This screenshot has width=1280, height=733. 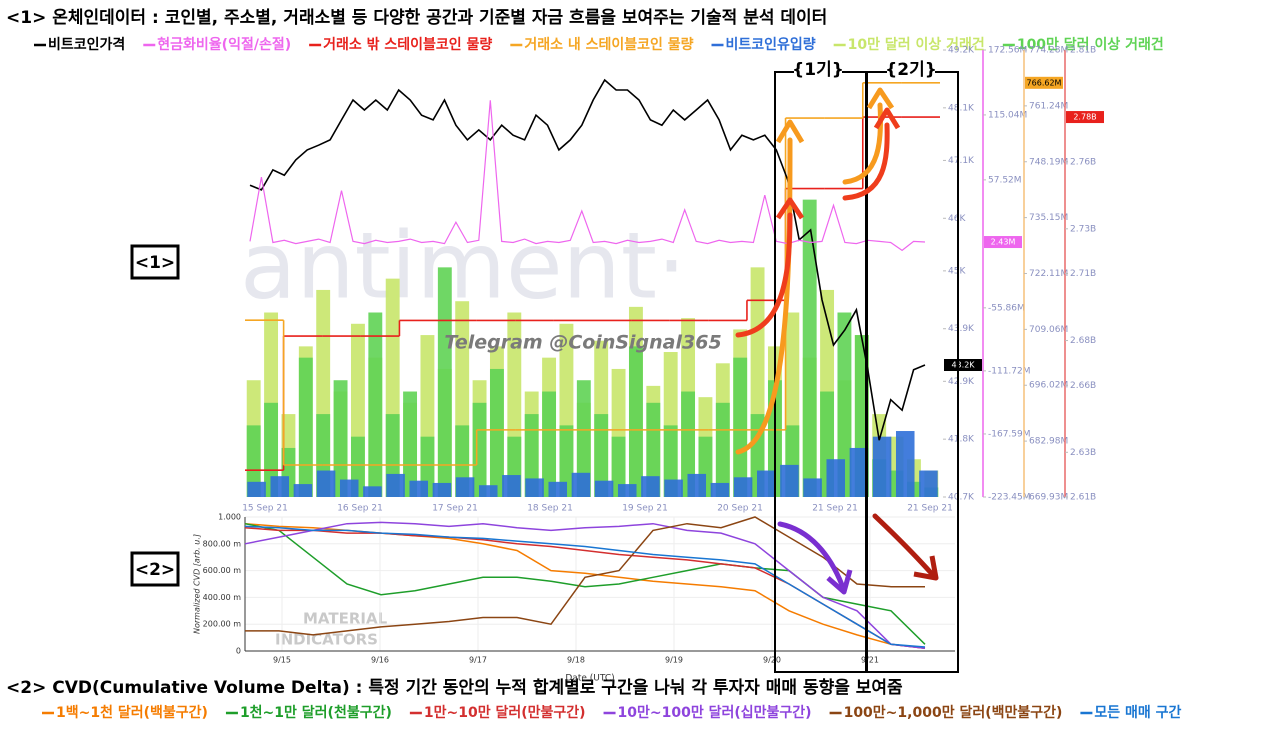 What do you see at coordinates (360, 509) in the screenshot?
I see `x-tick-label: 16 Sep 21` at bounding box center [360, 509].